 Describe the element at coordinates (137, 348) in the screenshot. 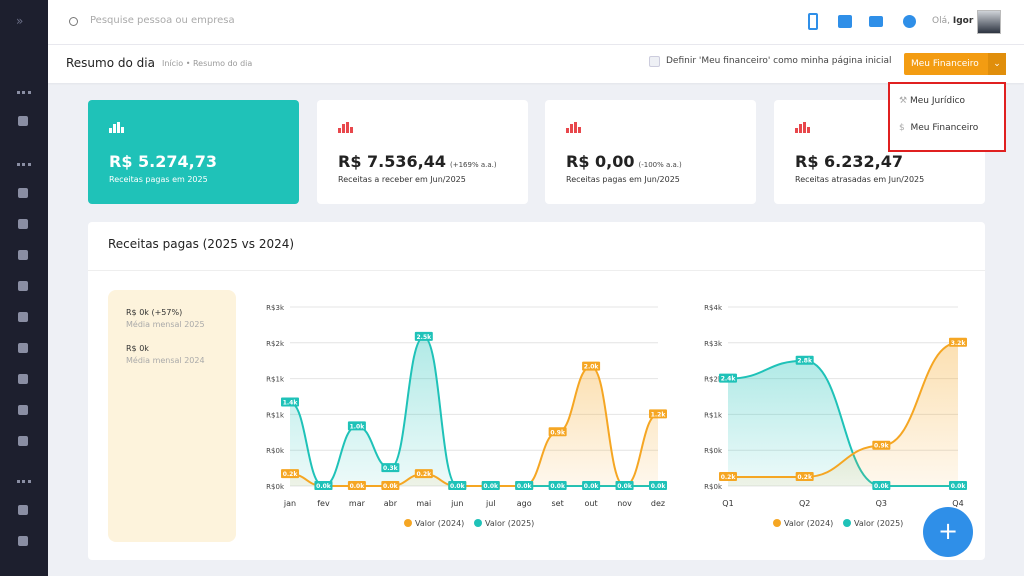

I see `summary-value: R$ 0k` at that location.